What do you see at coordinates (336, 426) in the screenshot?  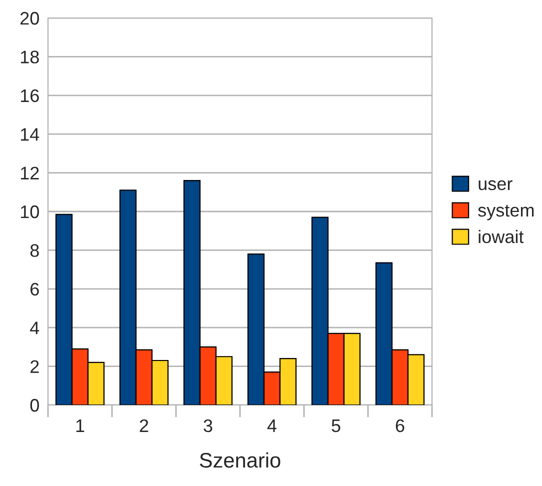 I see `x-tick-label: 5` at bounding box center [336, 426].